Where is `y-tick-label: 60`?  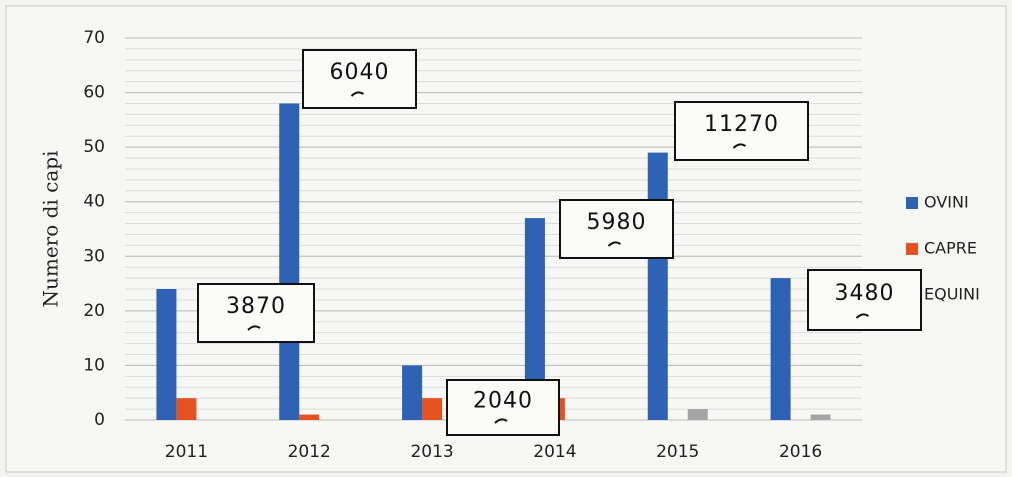
y-tick-label: 60 is located at coordinates (94, 93).